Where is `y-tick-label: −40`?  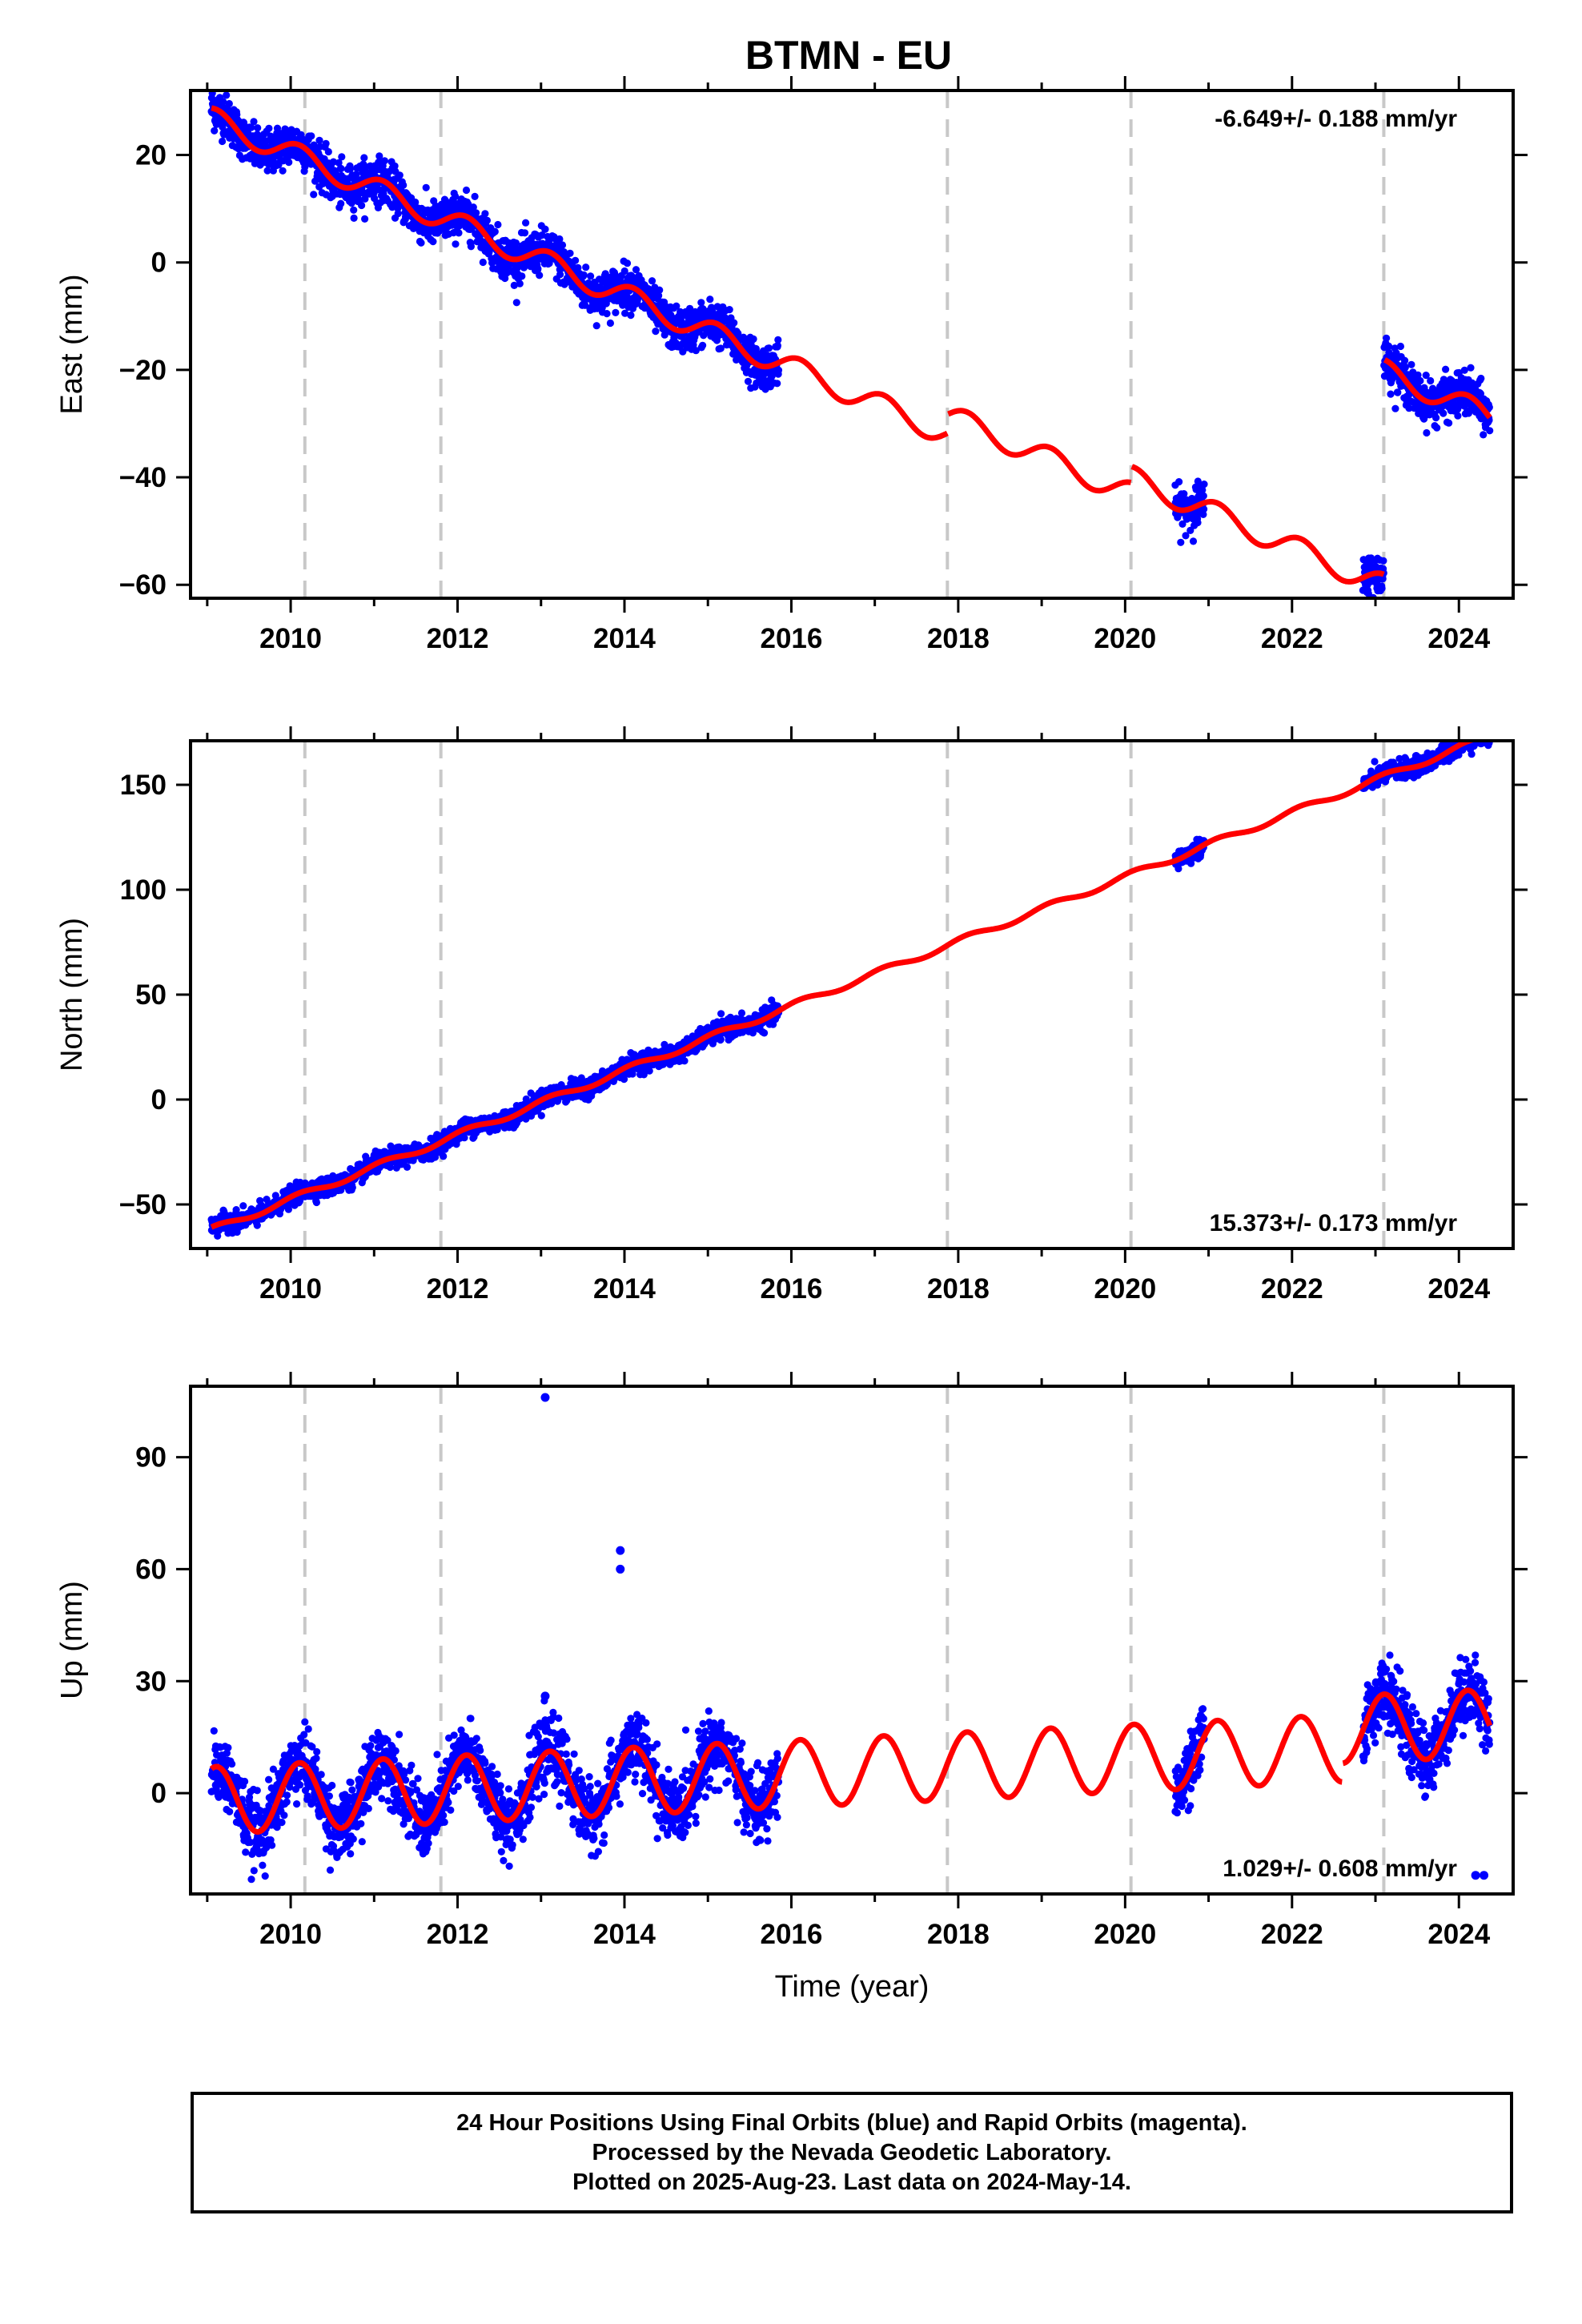
y-tick-label: −40 is located at coordinates (143, 477).